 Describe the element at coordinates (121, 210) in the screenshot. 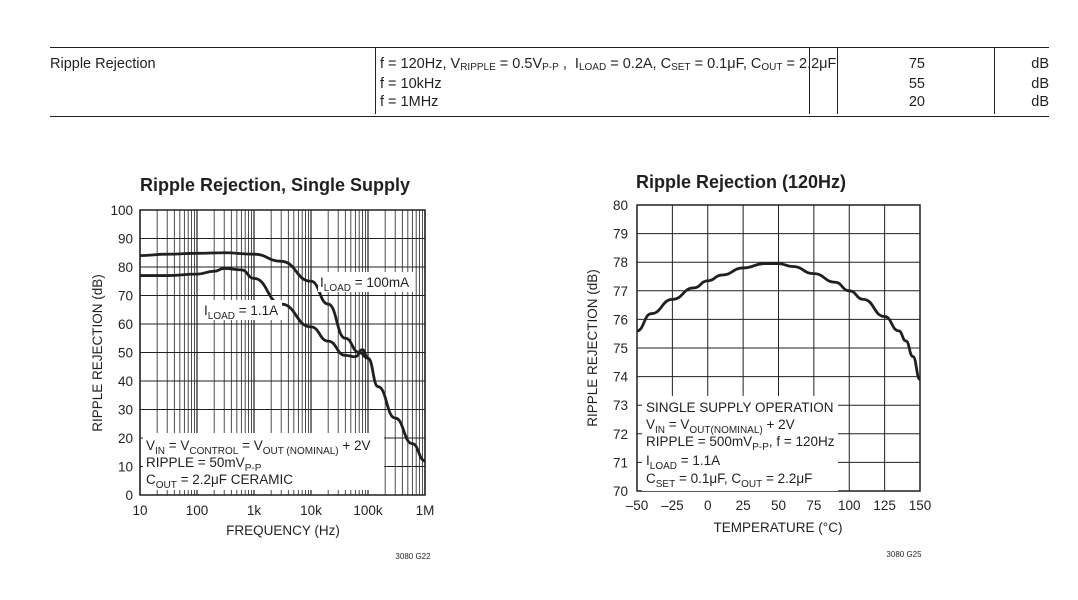

I see `chart1-ytick-label: 100` at that location.